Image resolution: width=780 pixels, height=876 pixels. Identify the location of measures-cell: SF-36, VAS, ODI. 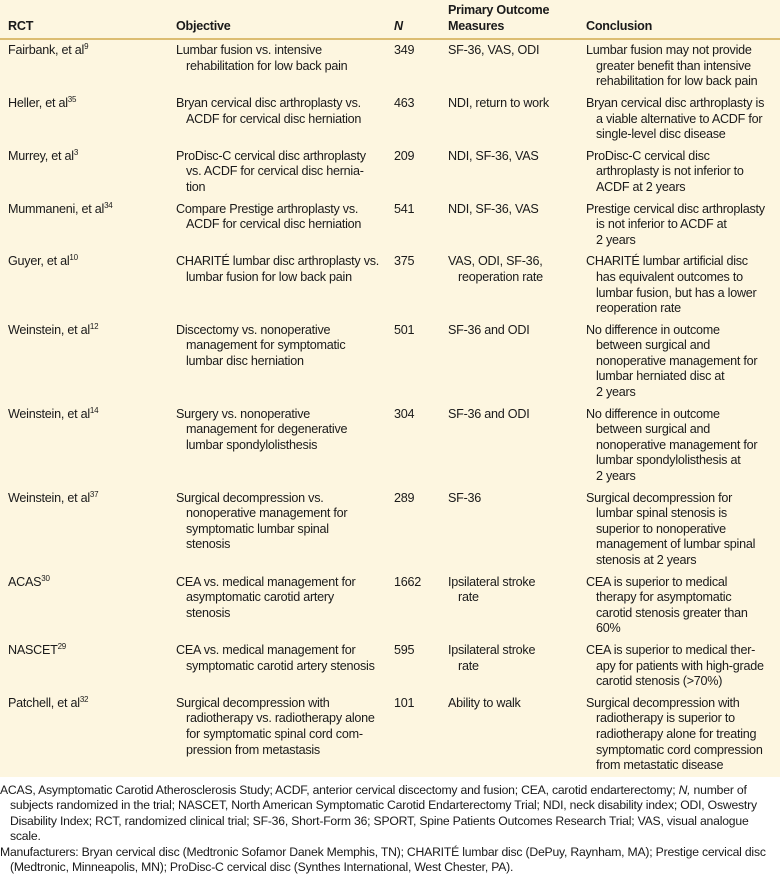
(494, 50).